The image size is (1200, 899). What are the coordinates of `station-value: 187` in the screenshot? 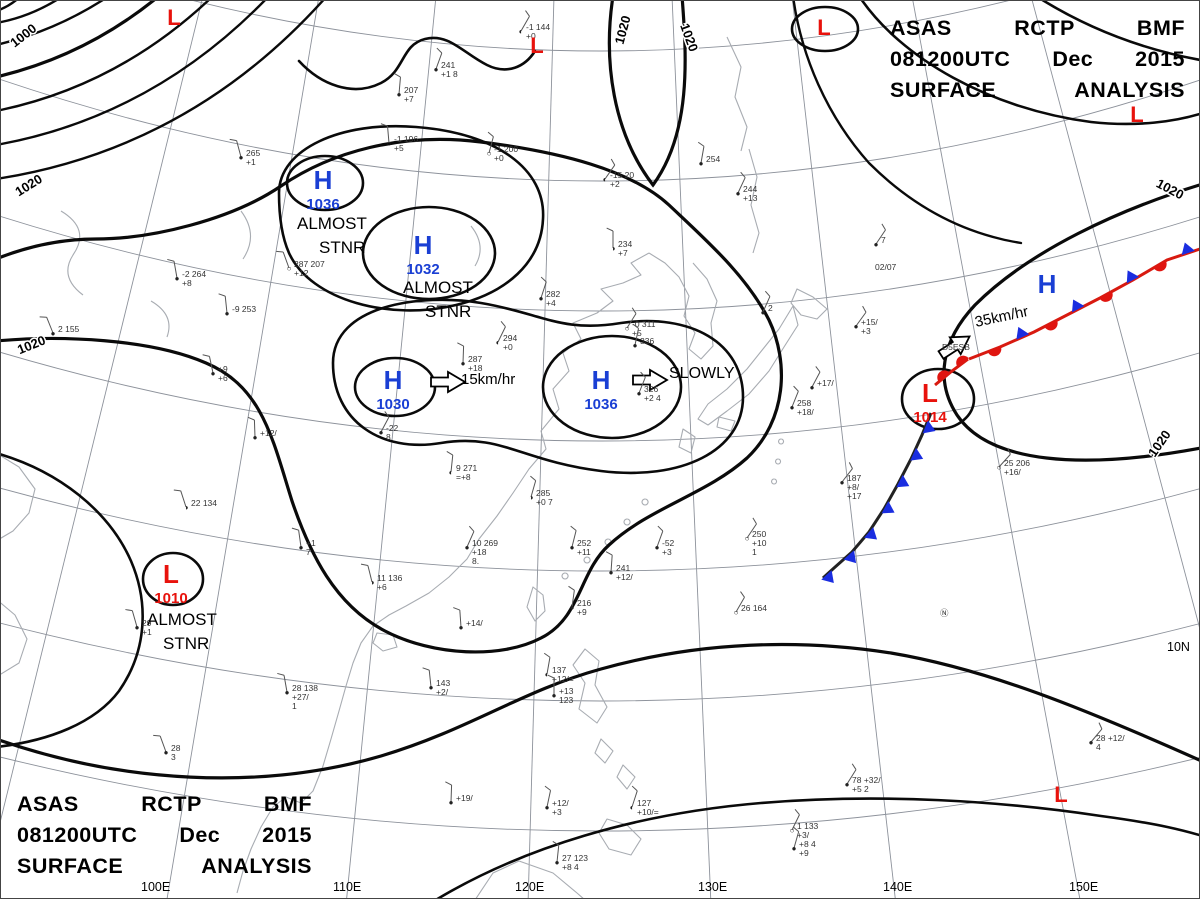 It's located at (854, 478).